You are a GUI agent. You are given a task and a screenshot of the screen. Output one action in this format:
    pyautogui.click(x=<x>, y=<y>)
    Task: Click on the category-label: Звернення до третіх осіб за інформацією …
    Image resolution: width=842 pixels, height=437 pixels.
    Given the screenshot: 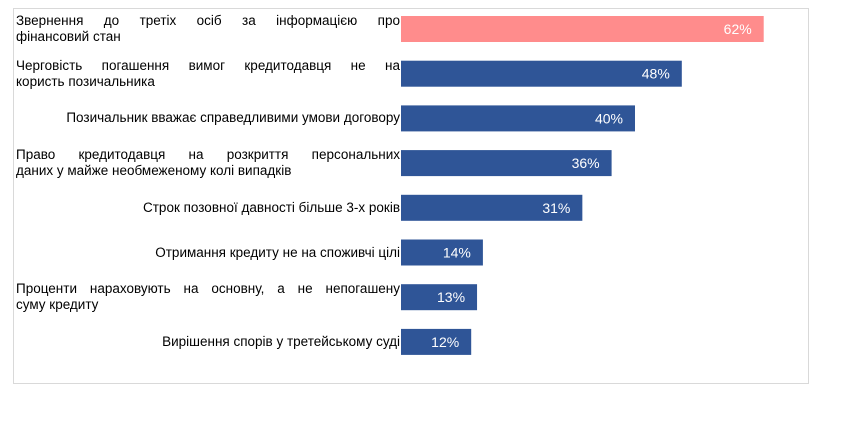 What is the action you would take?
    pyautogui.click(x=208, y=29)
    